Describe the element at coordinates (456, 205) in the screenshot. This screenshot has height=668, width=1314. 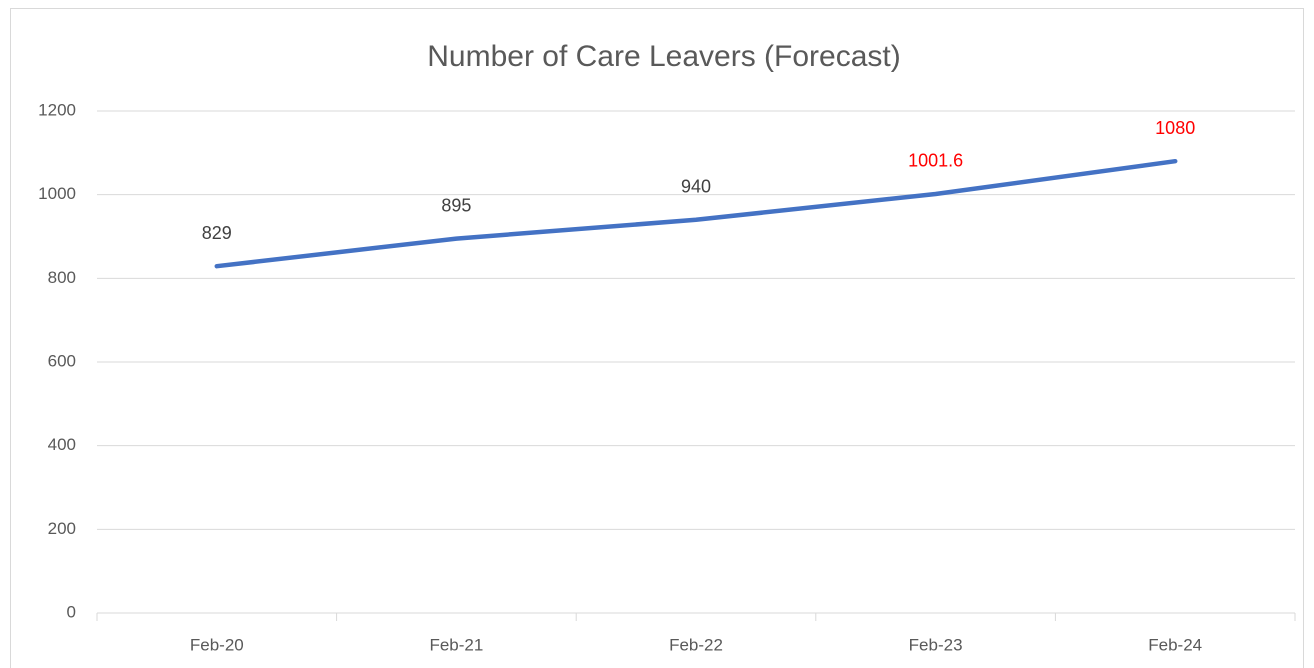
I see `data-label: 895` at that location.